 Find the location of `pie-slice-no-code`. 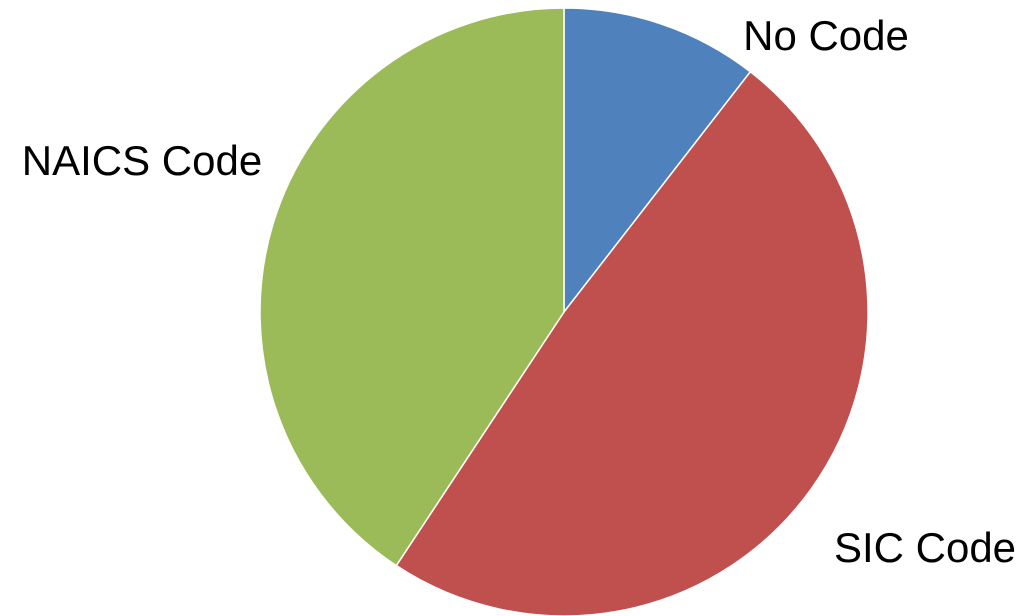

pie-slice-no-code is located at coordinates (657, 161).